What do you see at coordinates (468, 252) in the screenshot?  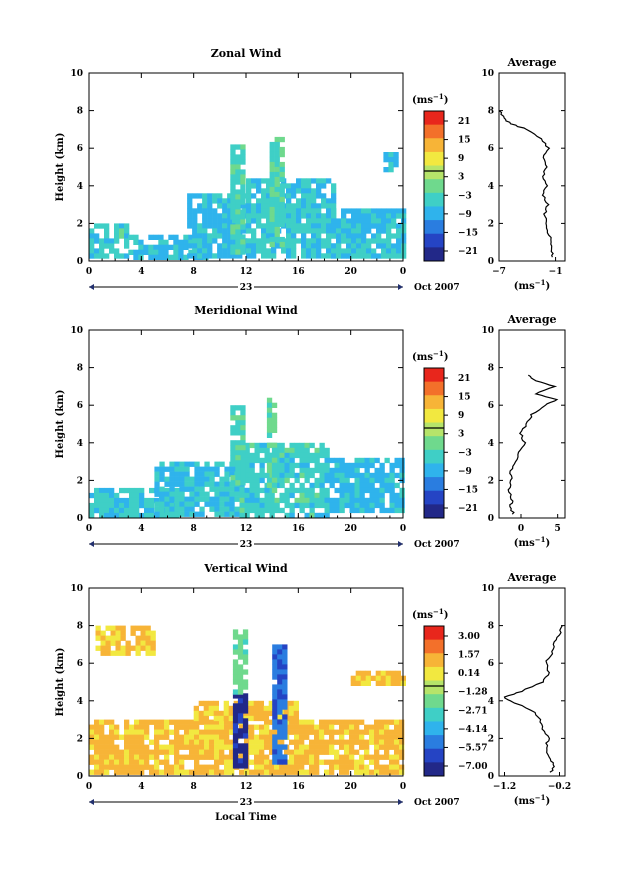 I see `colorbar-tick-label: −21` at bounding box center [468, 252].